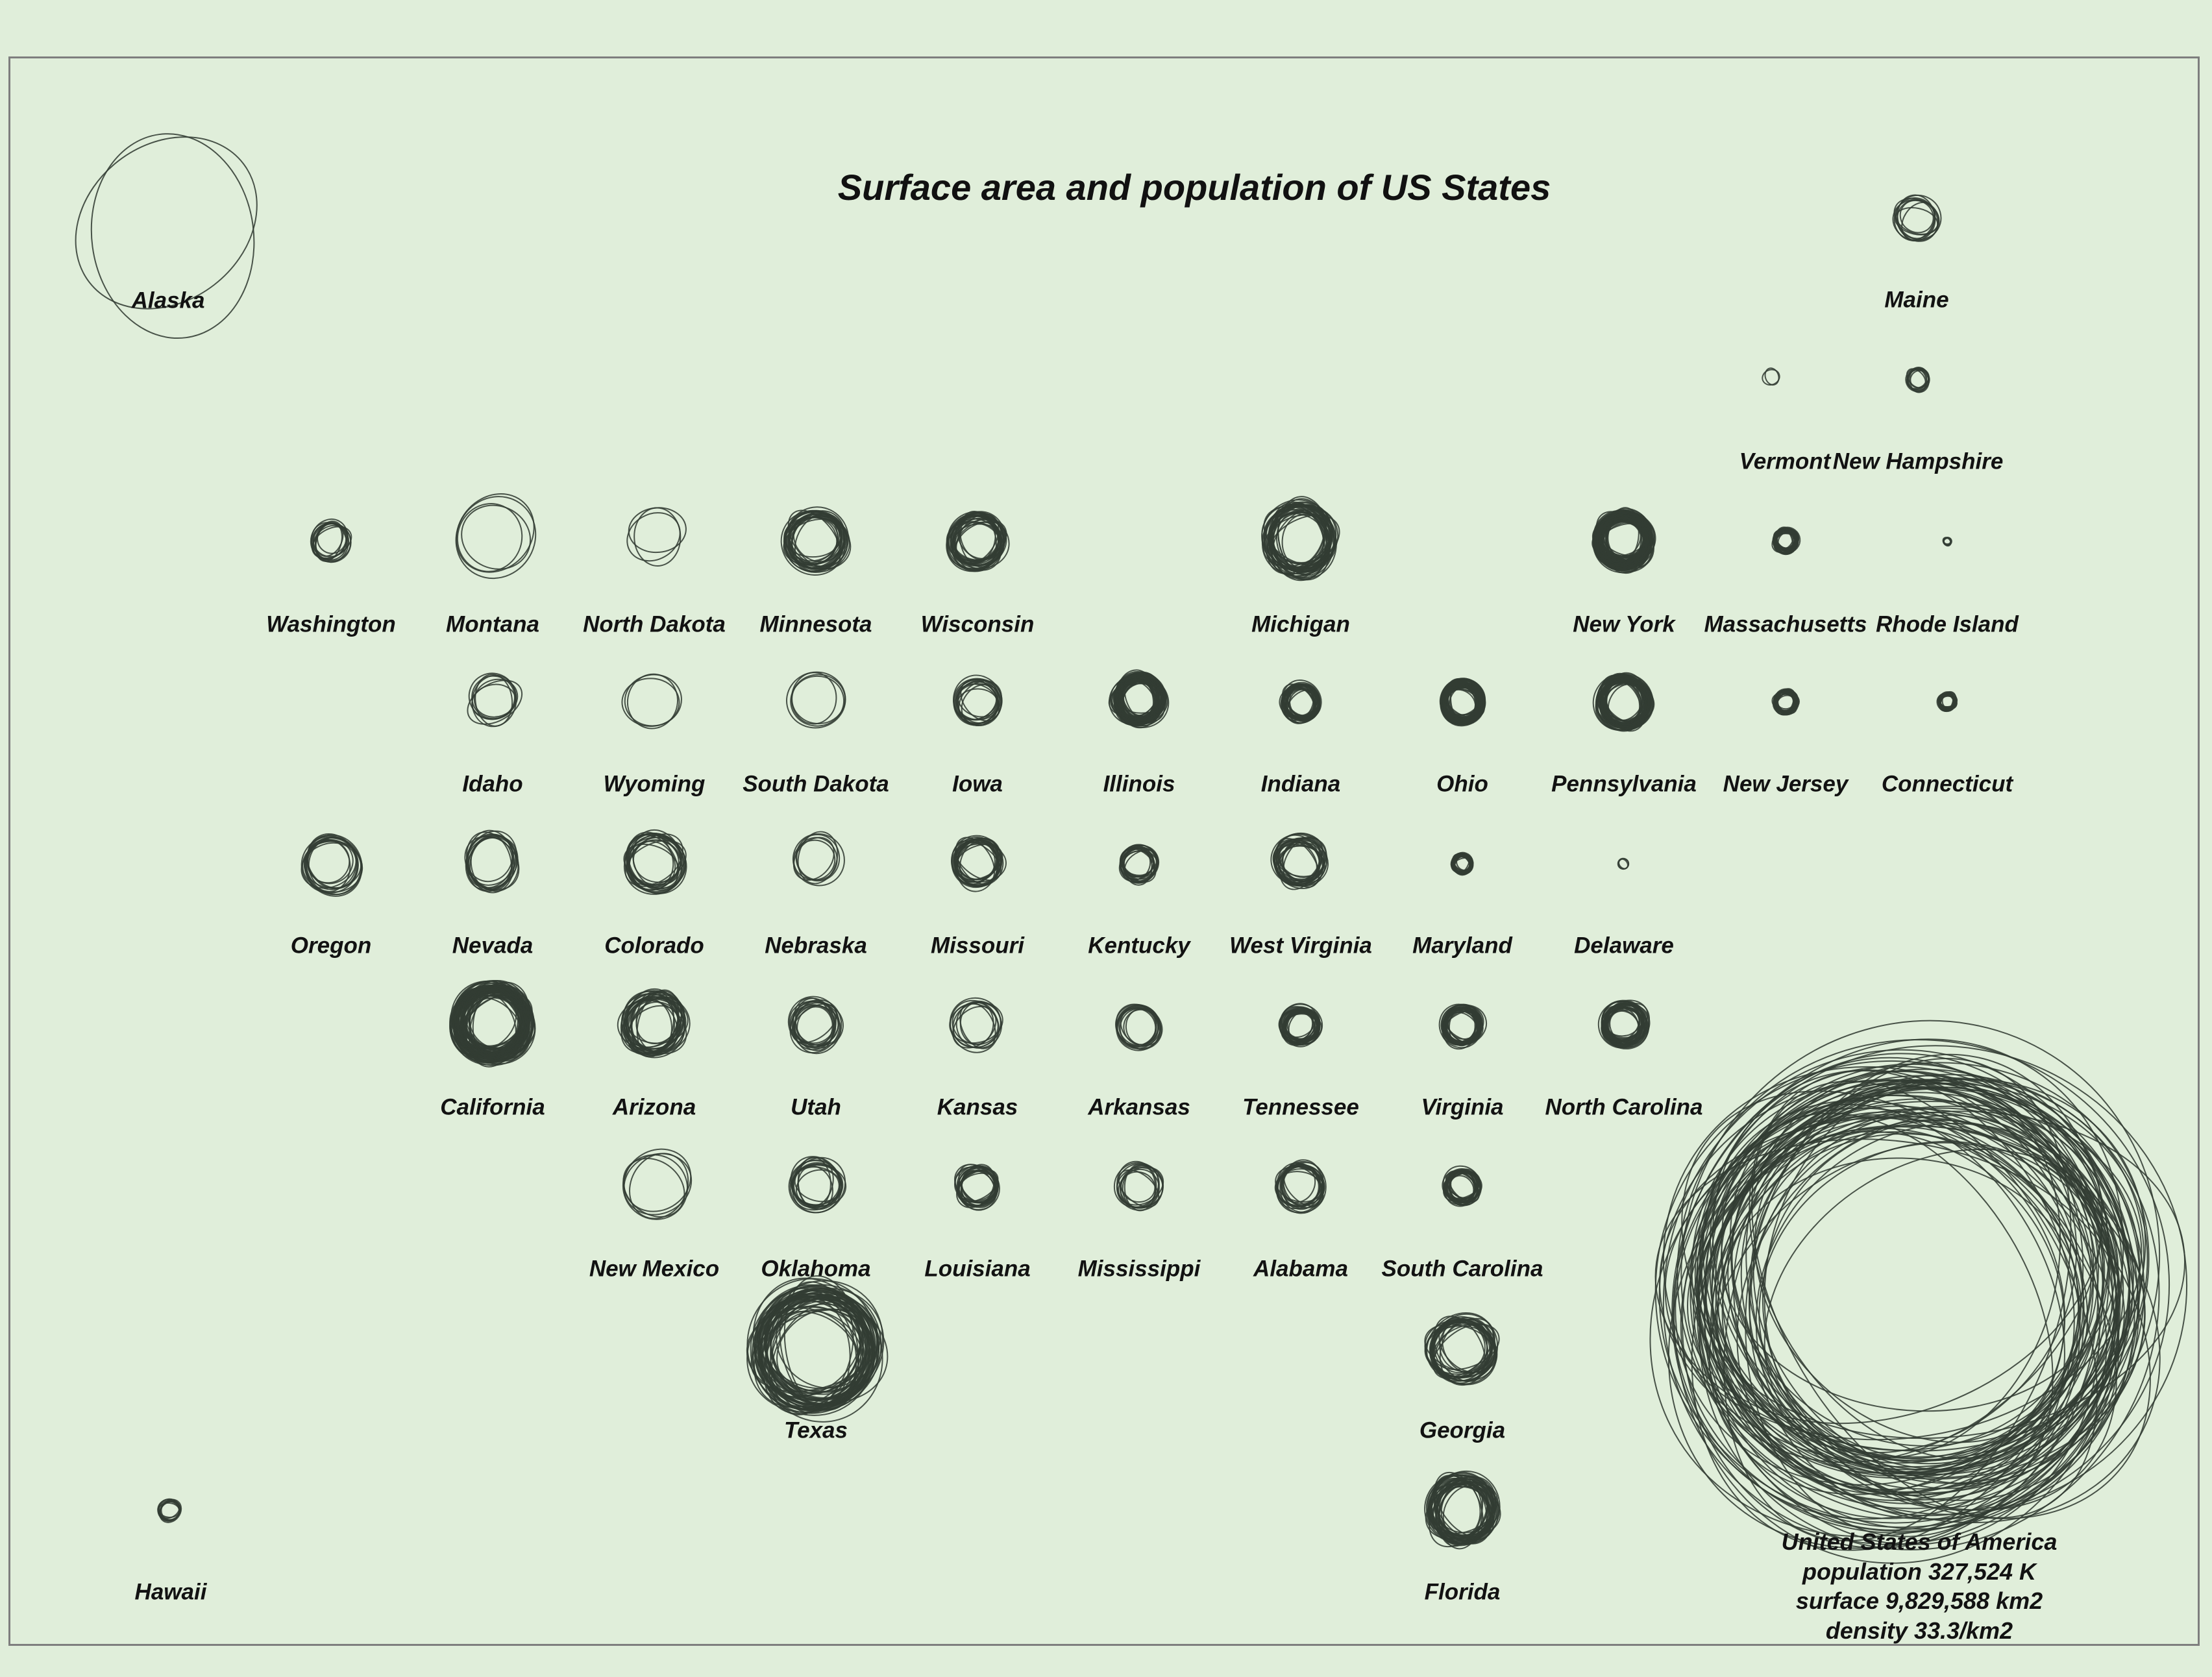 The width and height of the screenshot is (2212, 1677). What do you see at coordinates (1624, 1059) in the screenshot?
I see `state-group-north-carolina: North Carolina` at bounding box center [1624, 1059].